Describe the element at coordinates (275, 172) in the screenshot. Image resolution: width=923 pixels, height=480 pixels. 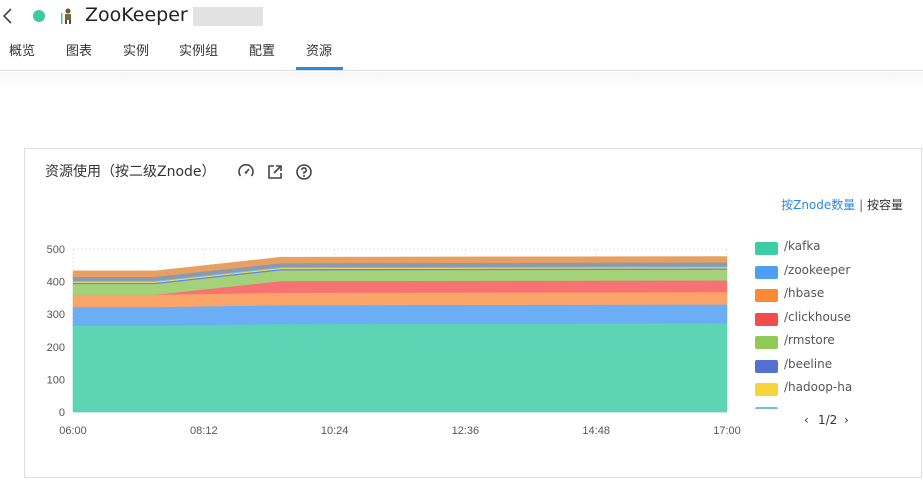
I see `export-icon` at that location.